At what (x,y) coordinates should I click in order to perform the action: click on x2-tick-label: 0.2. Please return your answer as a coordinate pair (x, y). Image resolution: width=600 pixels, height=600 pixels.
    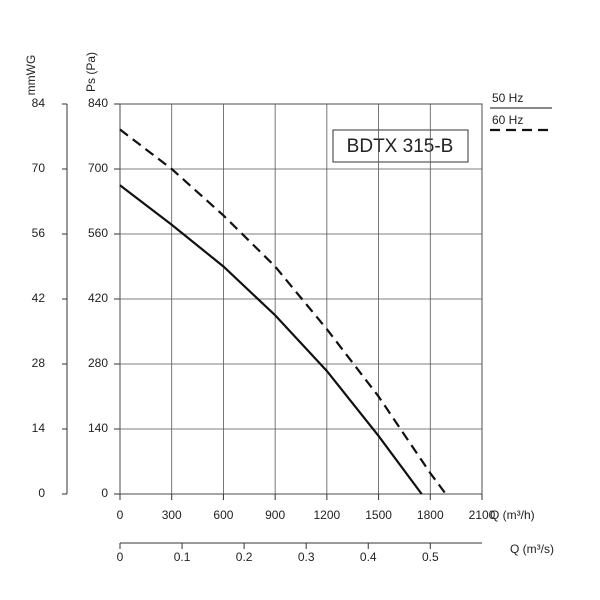
    Looking at the image, I should click on (244, 557).